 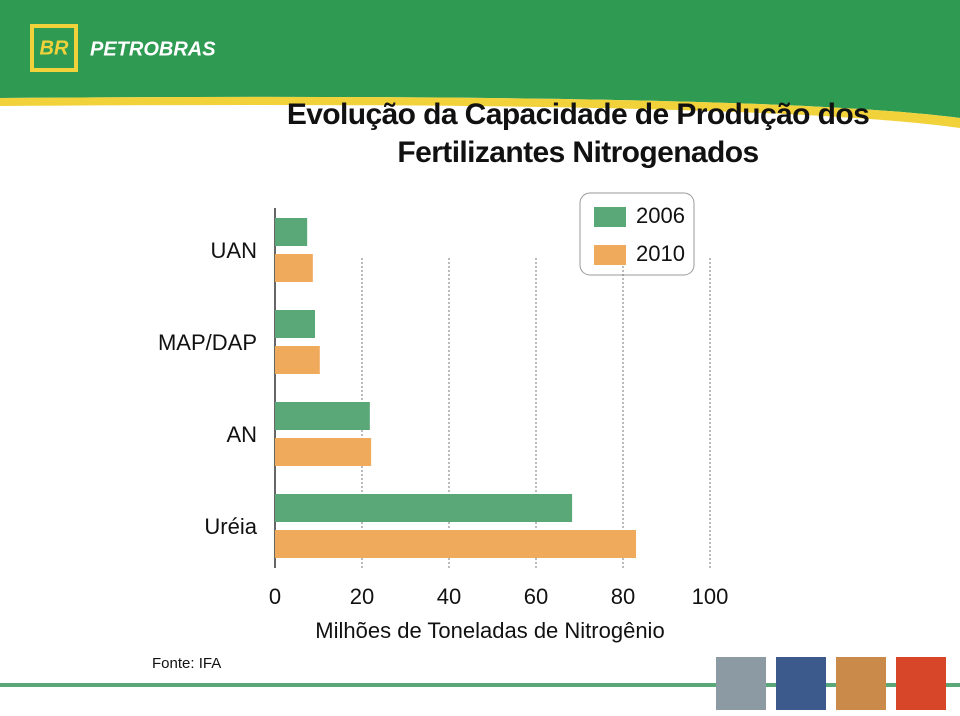 I want to click on x-tick-label: 40, so click(x=449, y=596).